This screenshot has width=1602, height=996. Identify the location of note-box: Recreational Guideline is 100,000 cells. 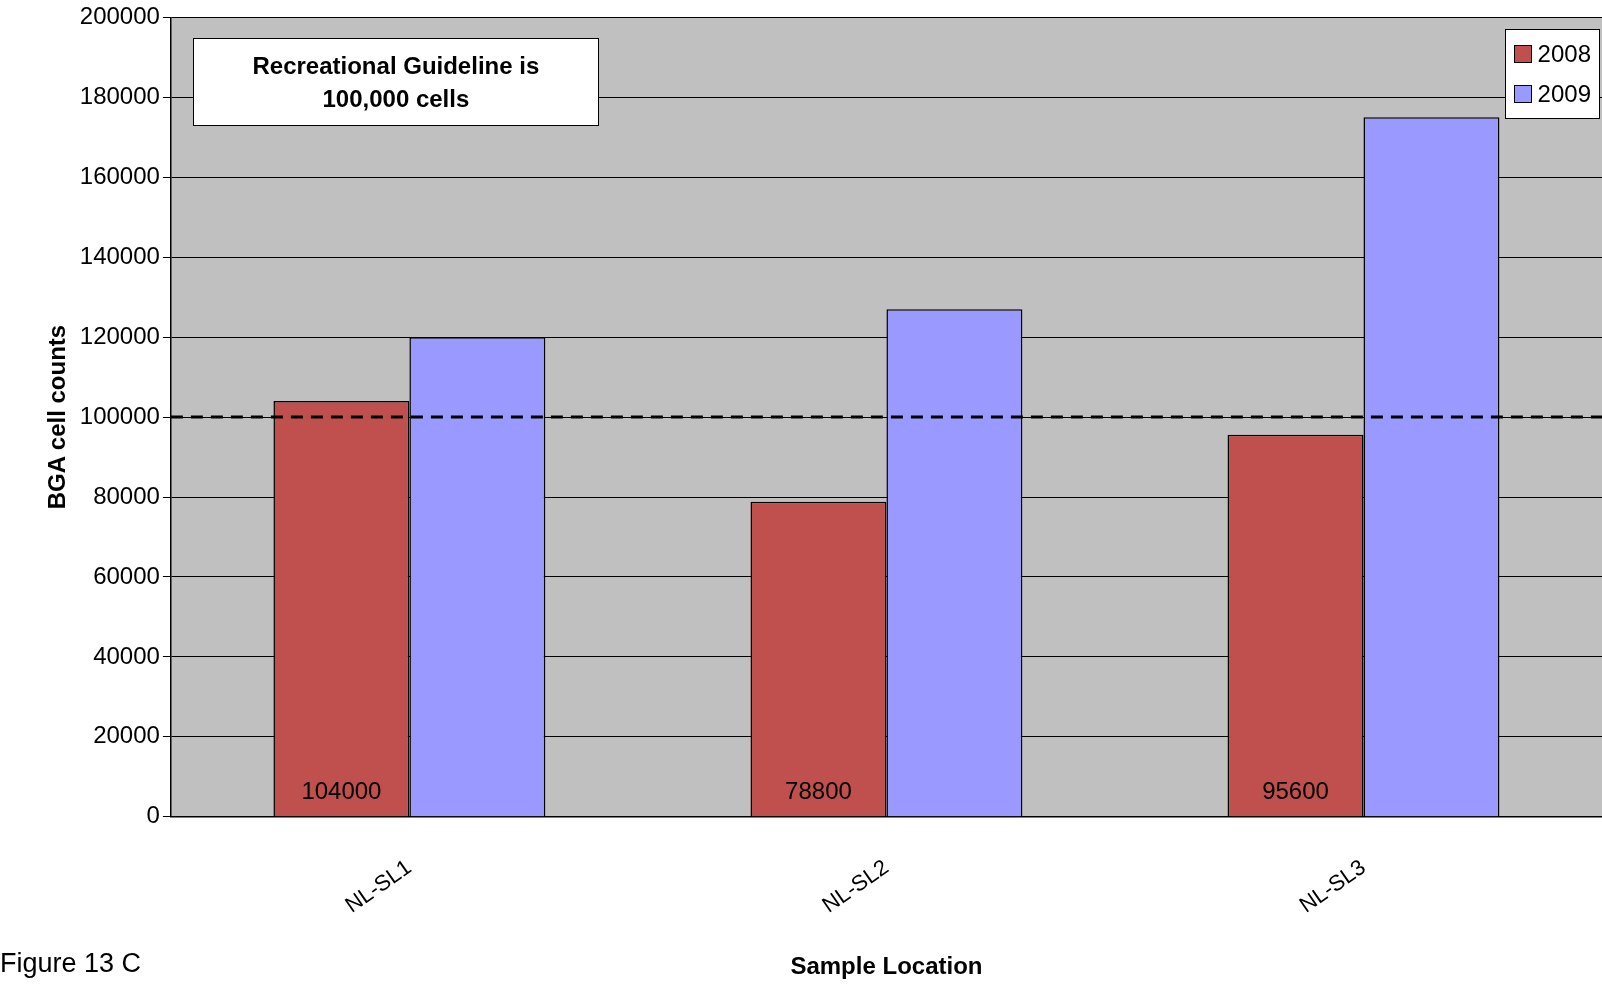
(395, 82).